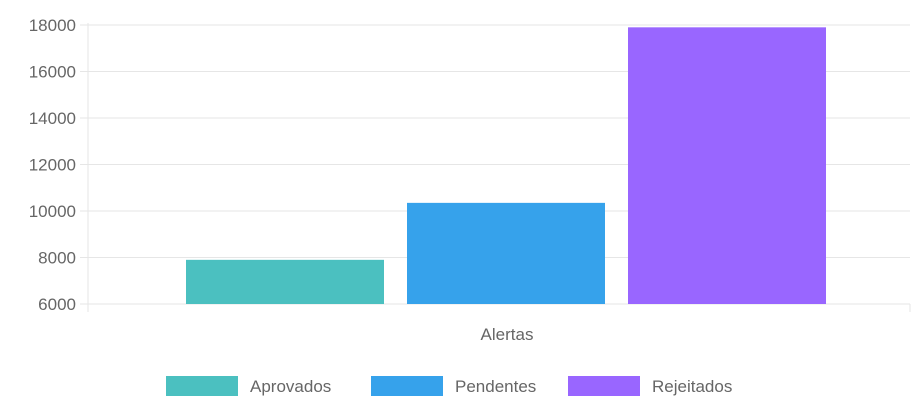 The width and height of the screenshot is (915, 398). I want to click on legend: Aprovados Pendentes Rejeitados, so click(449, 386).